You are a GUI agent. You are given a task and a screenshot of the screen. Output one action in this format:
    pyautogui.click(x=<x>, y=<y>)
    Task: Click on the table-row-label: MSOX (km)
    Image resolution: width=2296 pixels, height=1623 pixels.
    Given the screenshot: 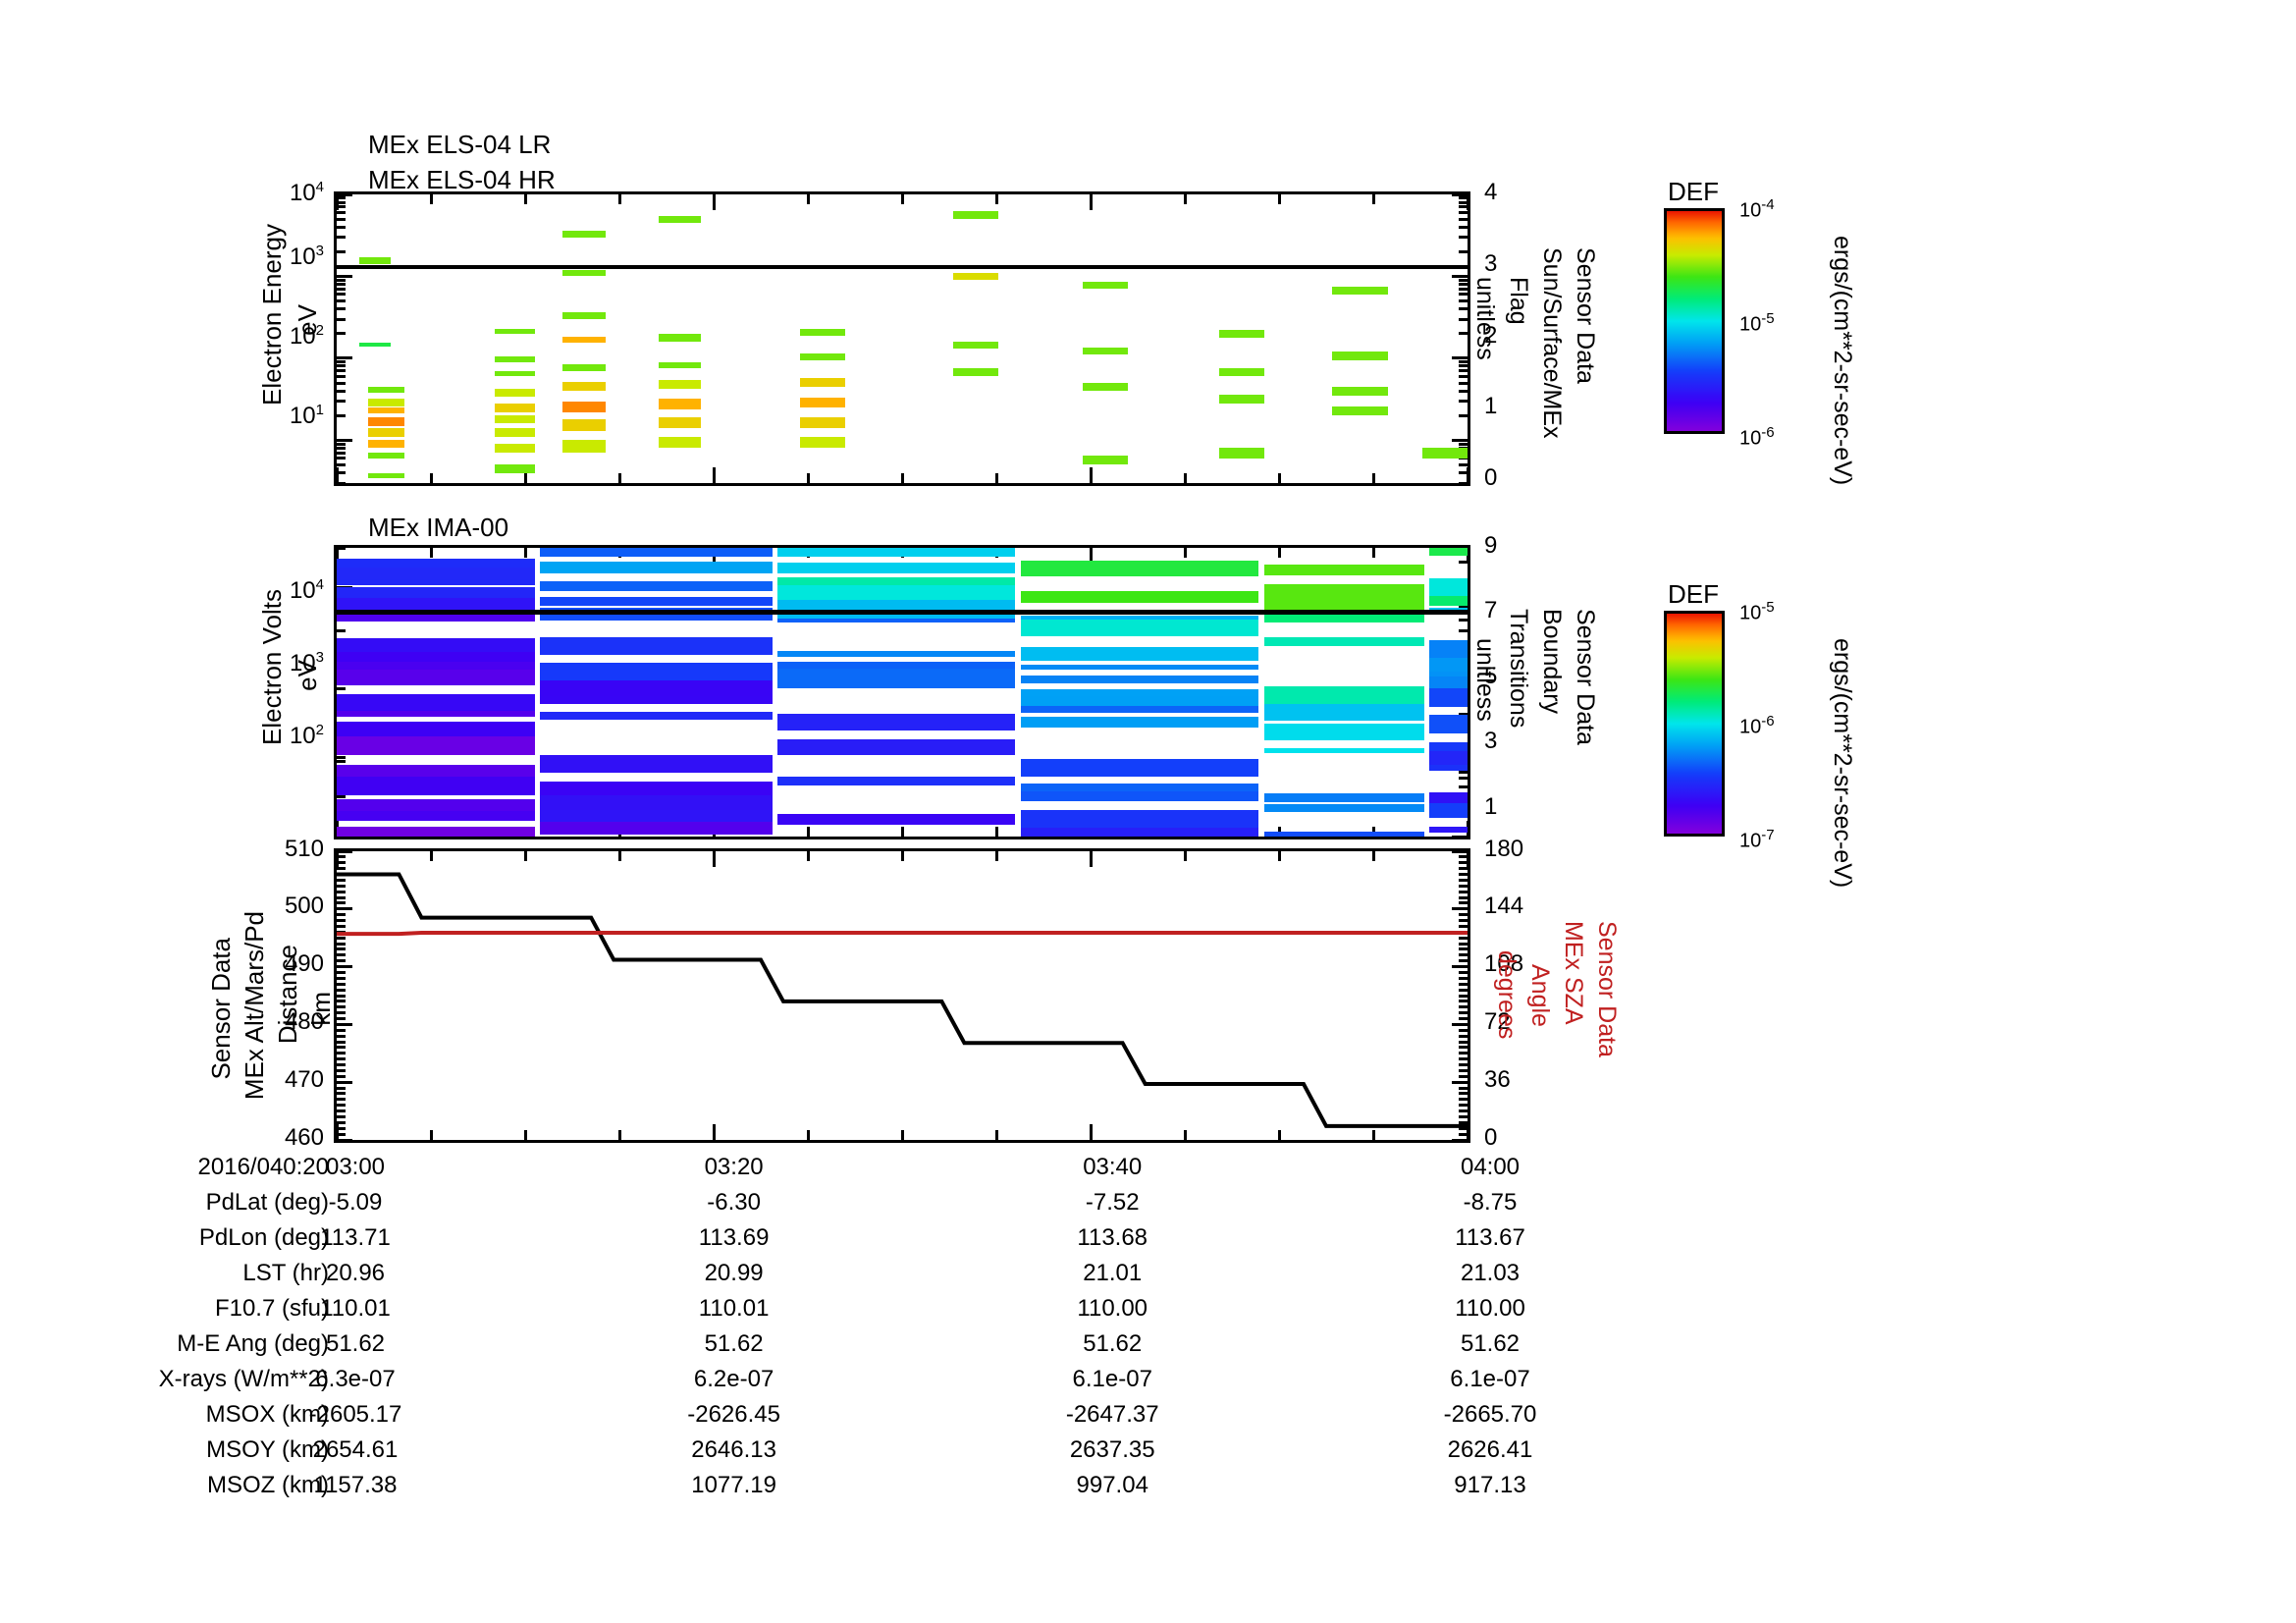 What is the action you would take?
    pyautogui.click(x=267, y=1414)
    